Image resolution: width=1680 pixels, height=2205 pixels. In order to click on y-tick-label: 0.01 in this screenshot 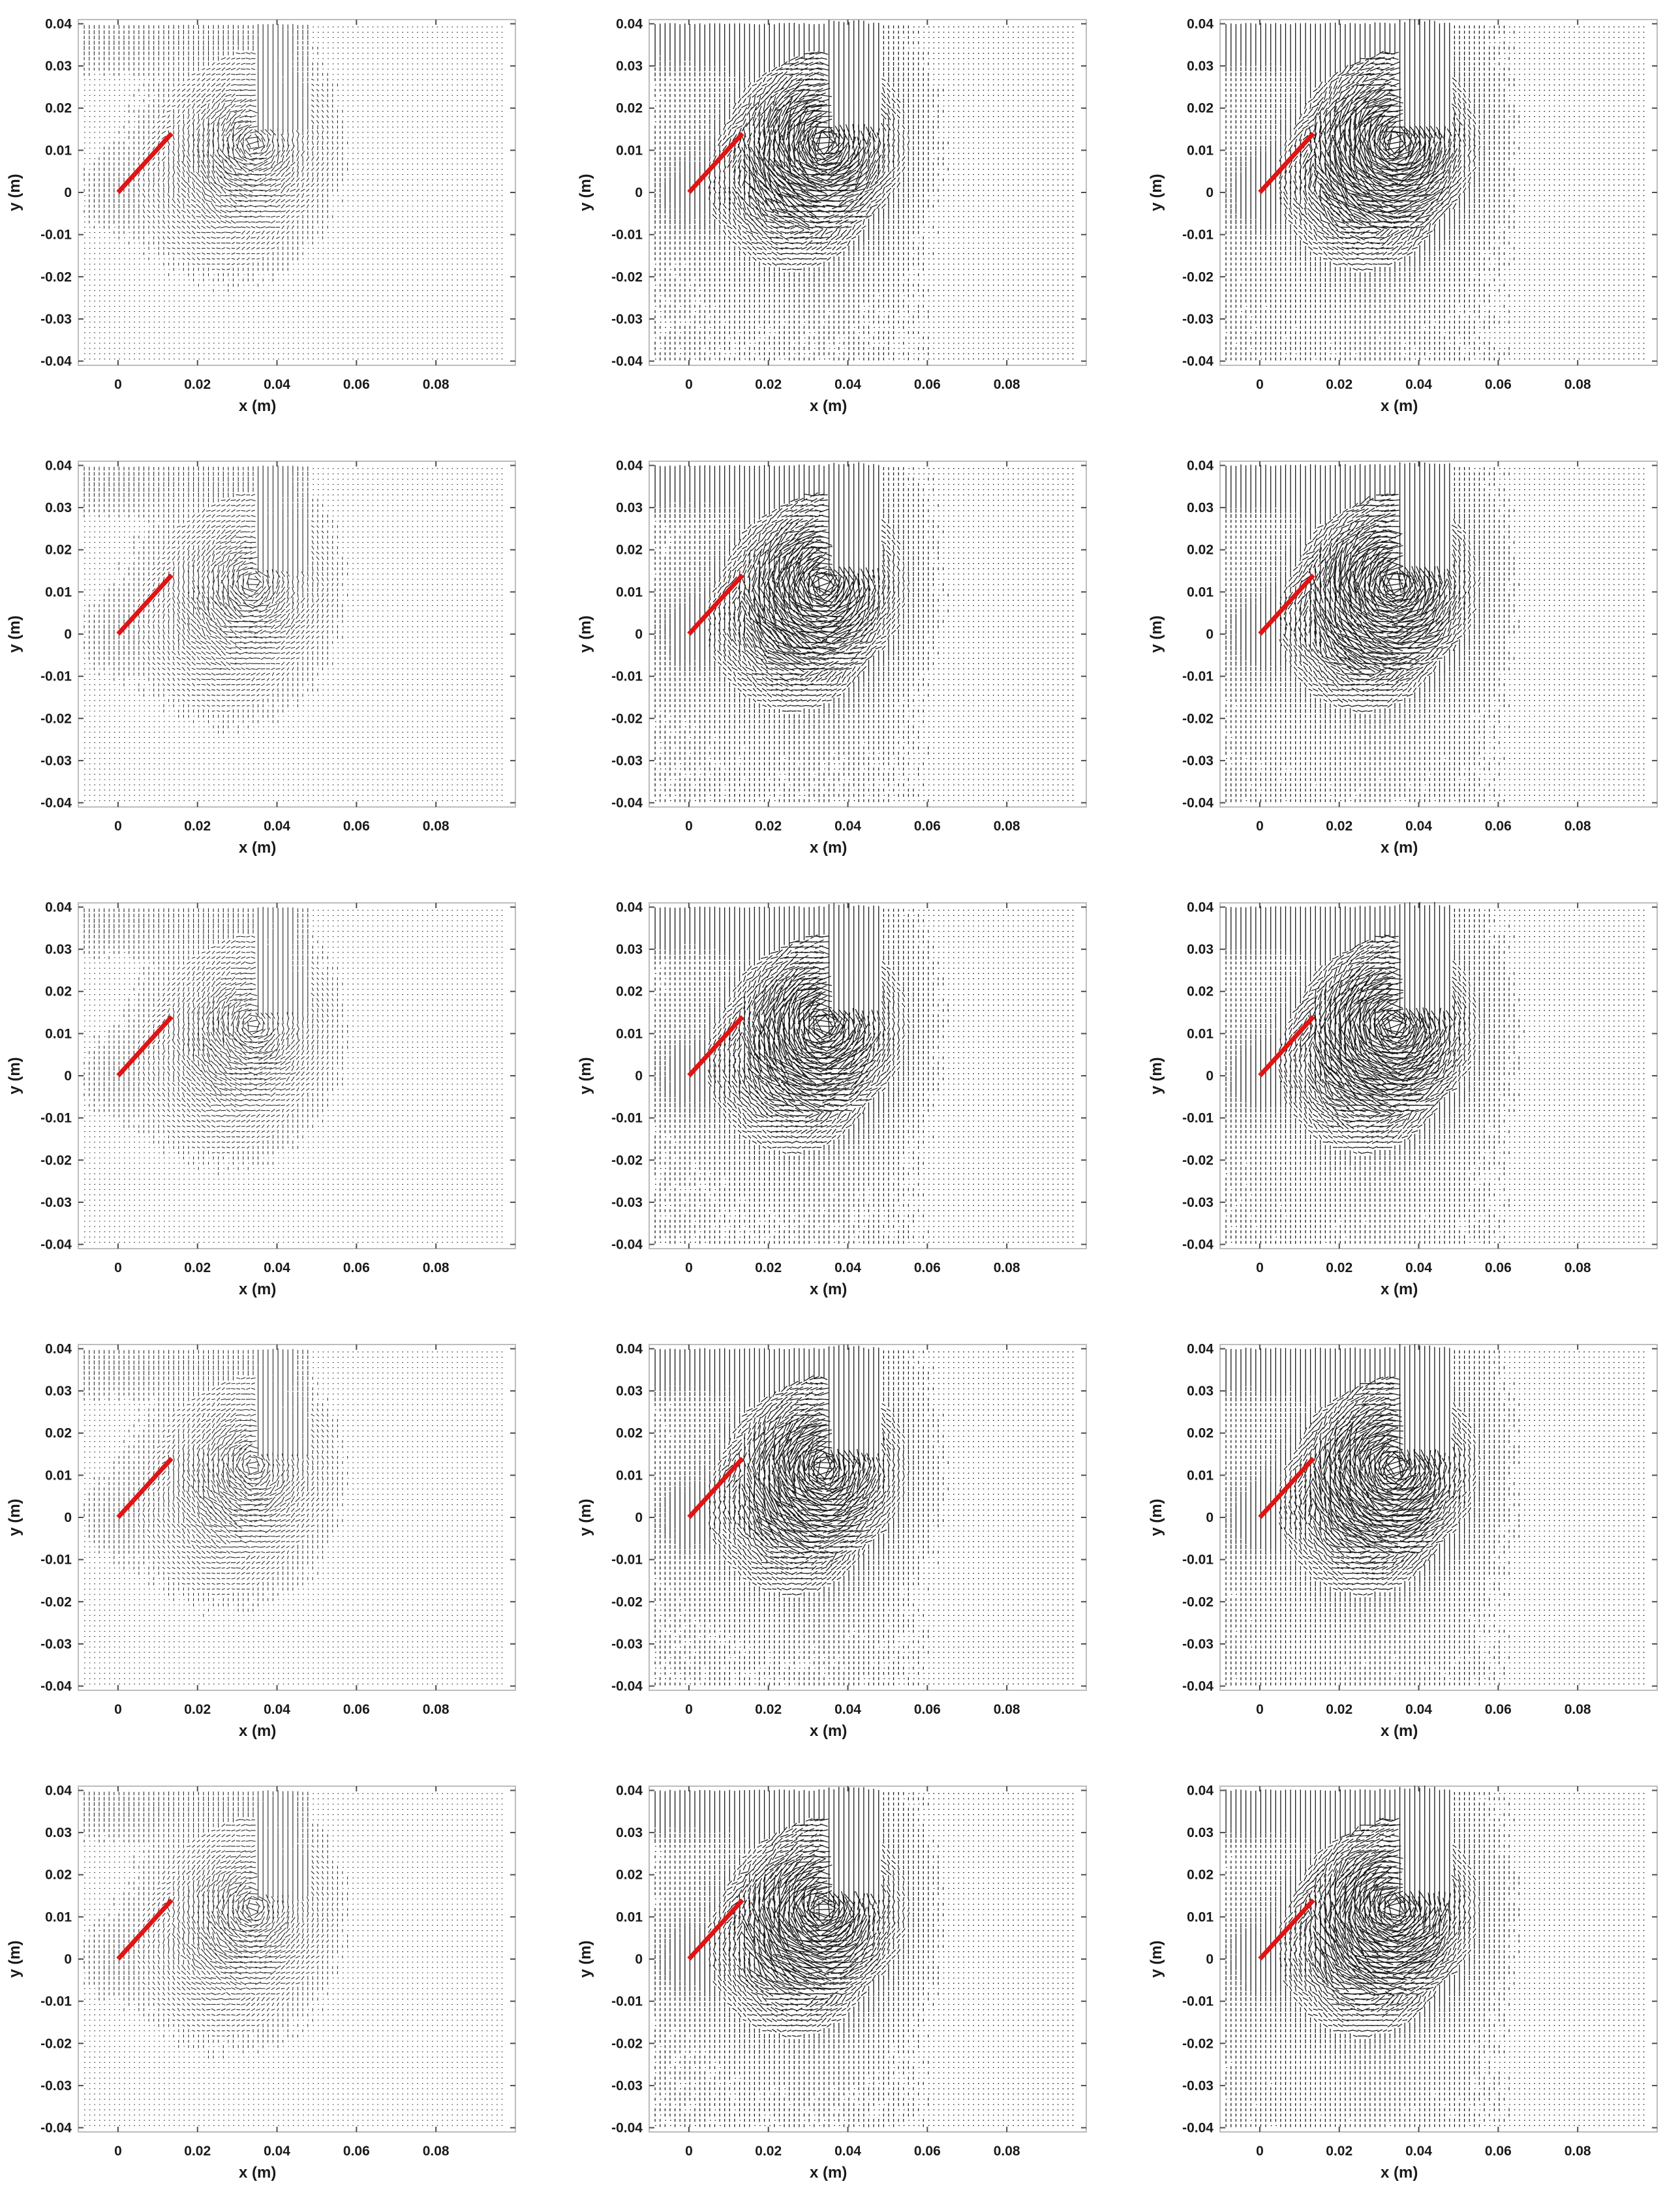, I will do `click(59, 1475)`.